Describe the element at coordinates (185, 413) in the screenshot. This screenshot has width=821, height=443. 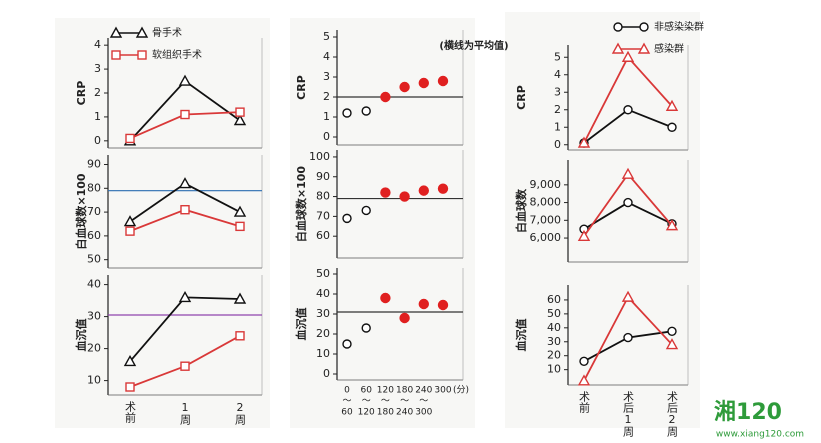
I see `x-tick-label: 1周` at that location.